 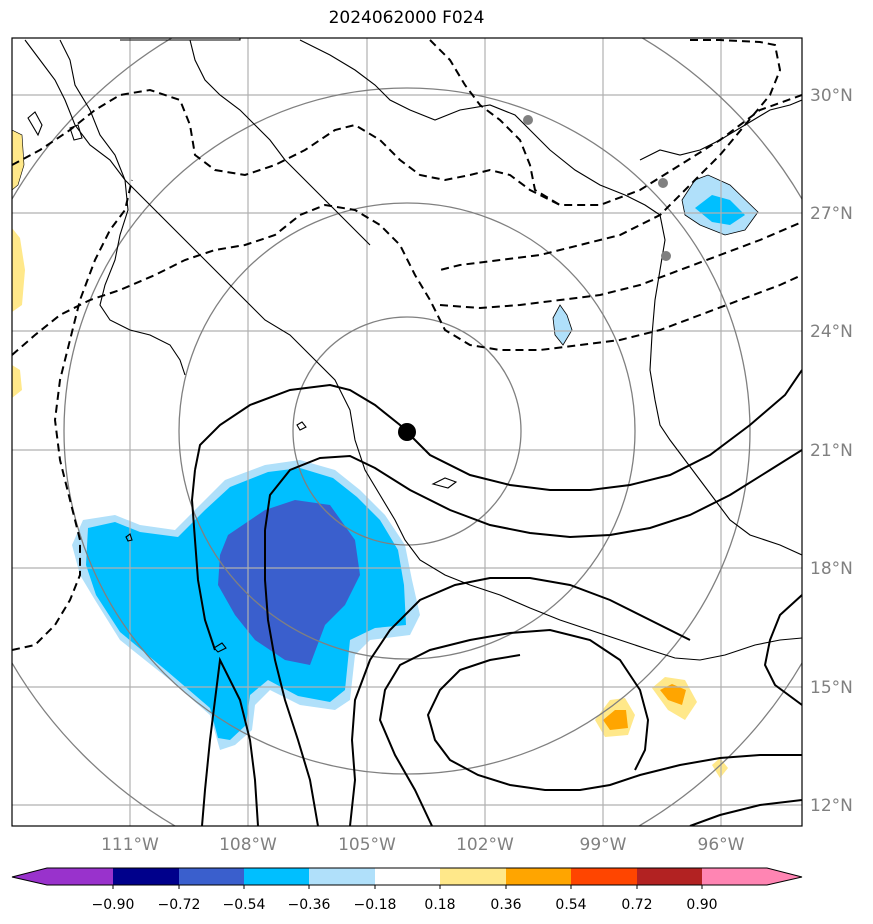 I want to click on colorbar-tick: 0.72, so click(x=636, y=905).